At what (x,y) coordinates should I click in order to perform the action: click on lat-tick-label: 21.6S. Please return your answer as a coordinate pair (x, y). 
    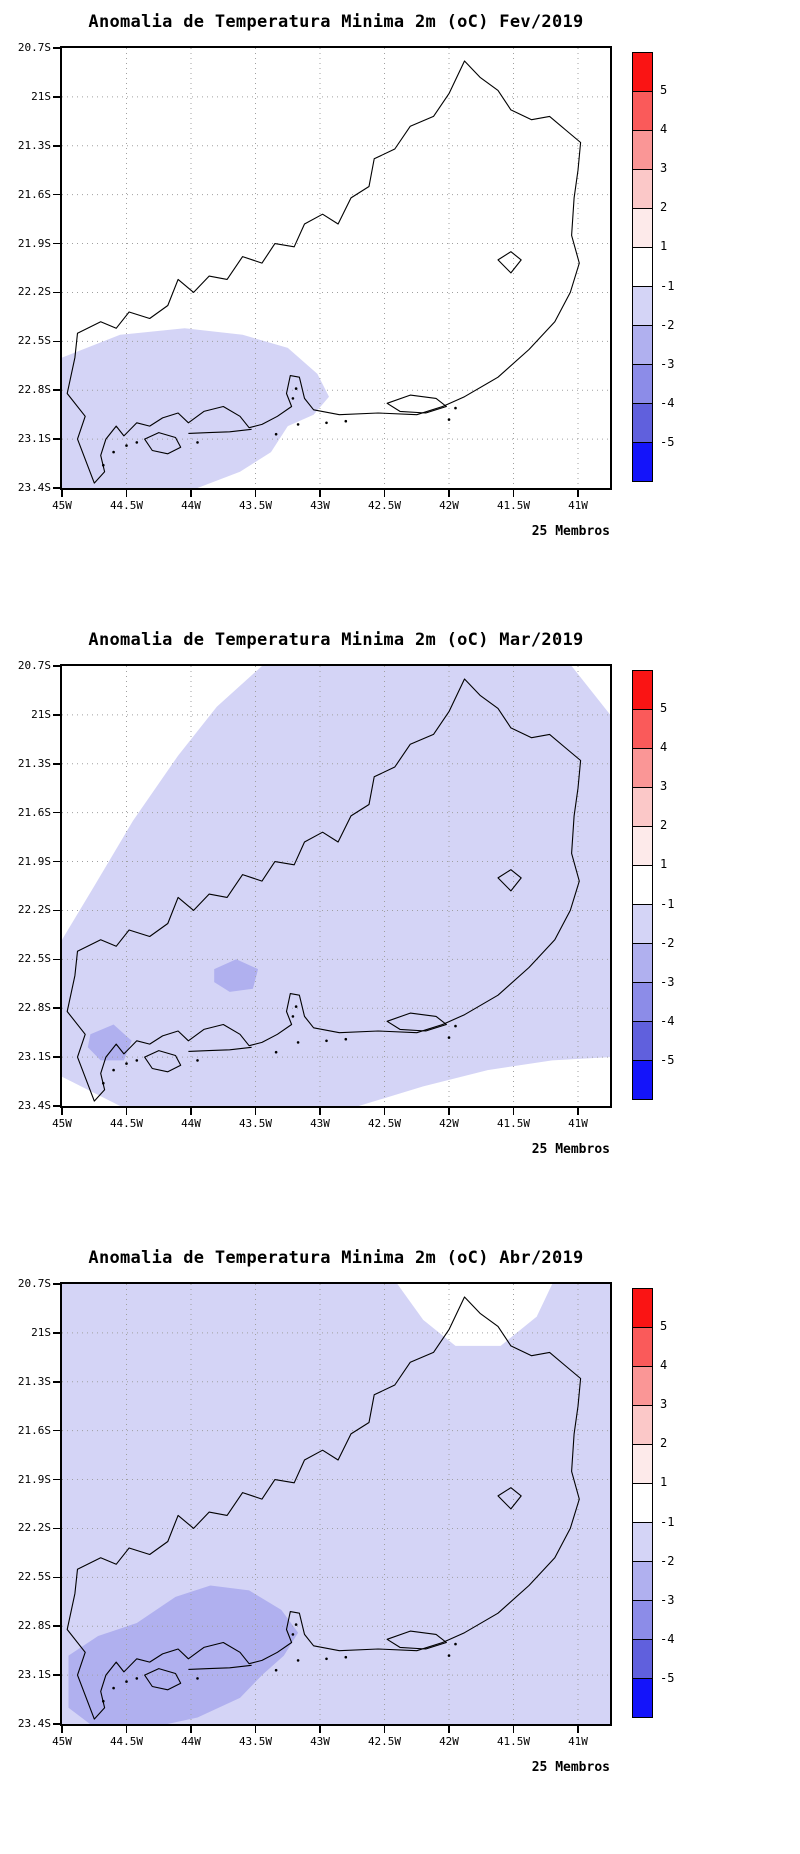
    Looking at the image, I should click on (34, 812).